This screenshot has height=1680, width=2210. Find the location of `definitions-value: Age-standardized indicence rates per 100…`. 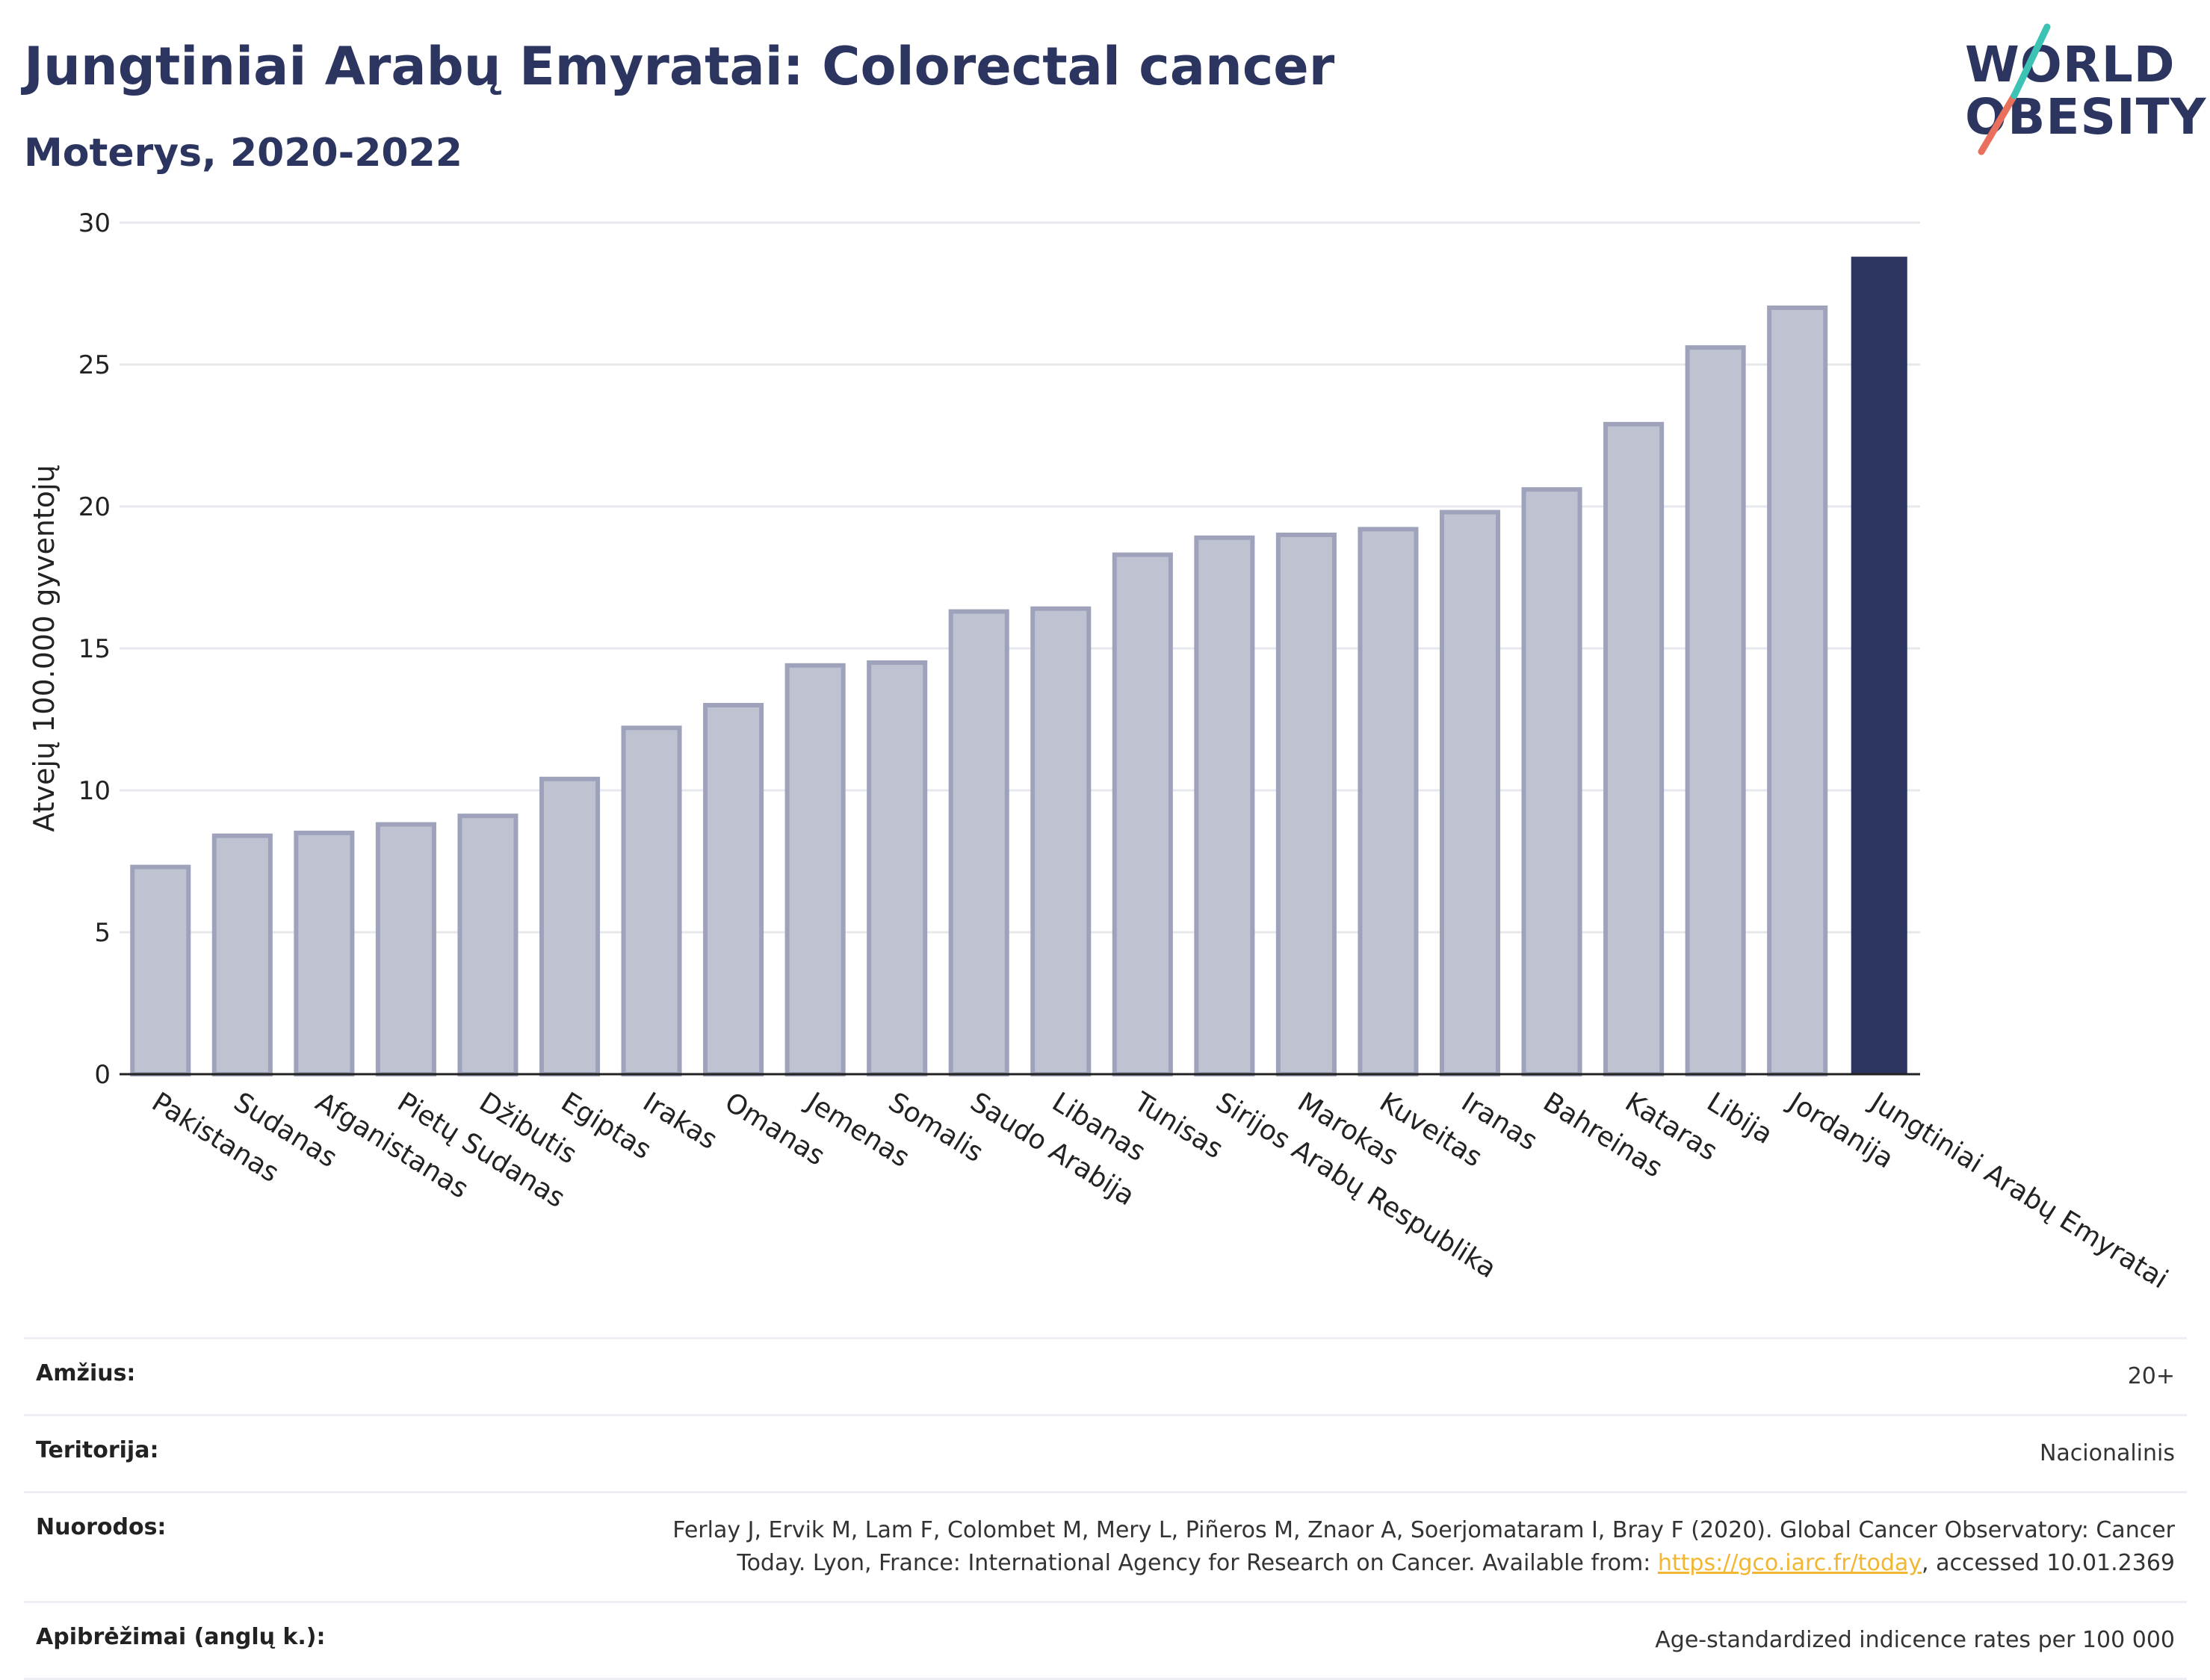

definitions-value: Age-standardized indicence rates per 100… is located at coordinates (1915, 1640).